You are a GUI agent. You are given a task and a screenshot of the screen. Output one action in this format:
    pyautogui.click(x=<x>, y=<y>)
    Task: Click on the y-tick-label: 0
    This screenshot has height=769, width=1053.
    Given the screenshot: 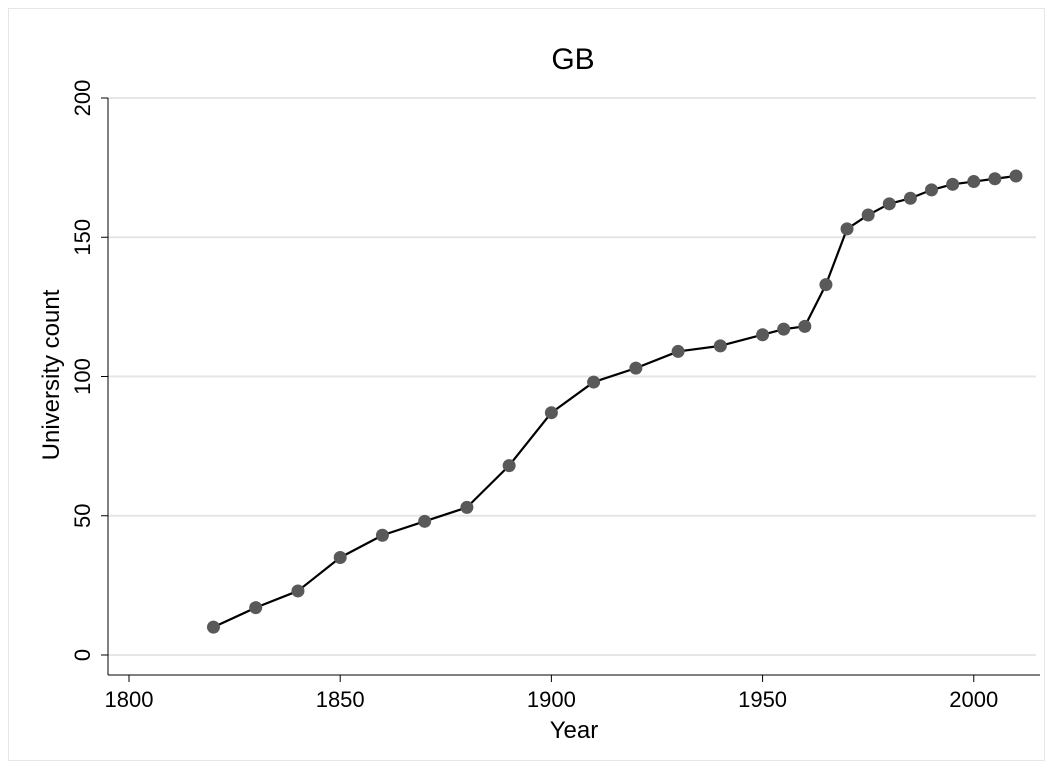 What is the action you would take?
    pyautogui.click(x=82, y=655)
    